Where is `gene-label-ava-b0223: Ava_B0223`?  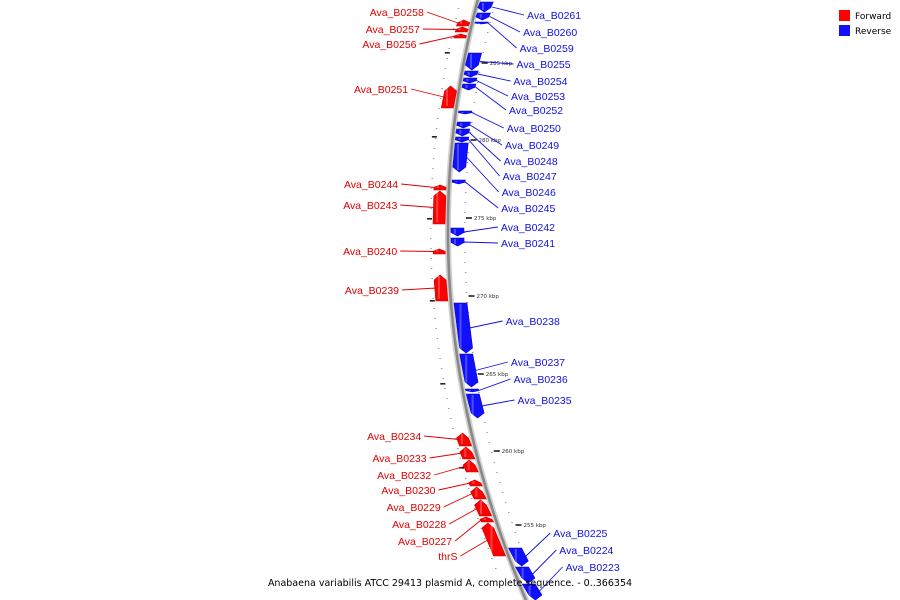 gene-label-ava-b0223: Ava_B0223 is located at coordinates (593, 568).